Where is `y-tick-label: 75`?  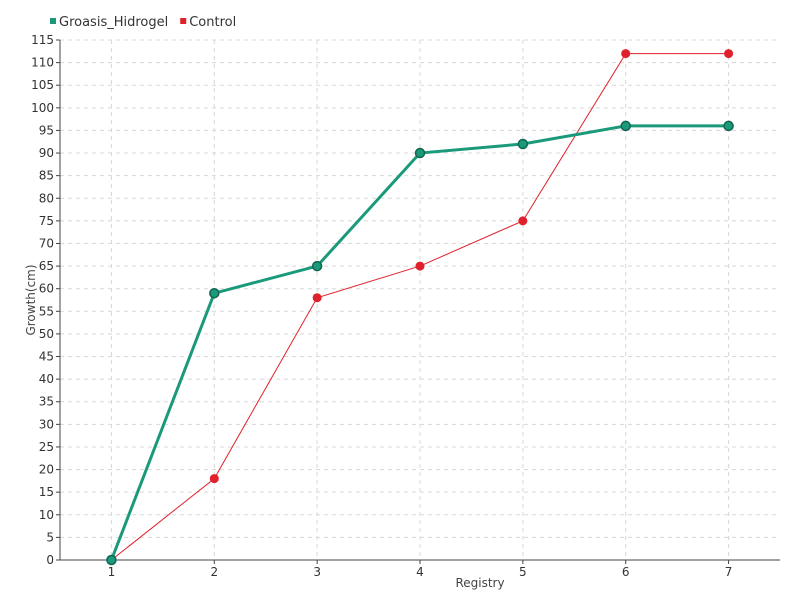
y-tick-label: 75 is located at coordinates (46, 221).